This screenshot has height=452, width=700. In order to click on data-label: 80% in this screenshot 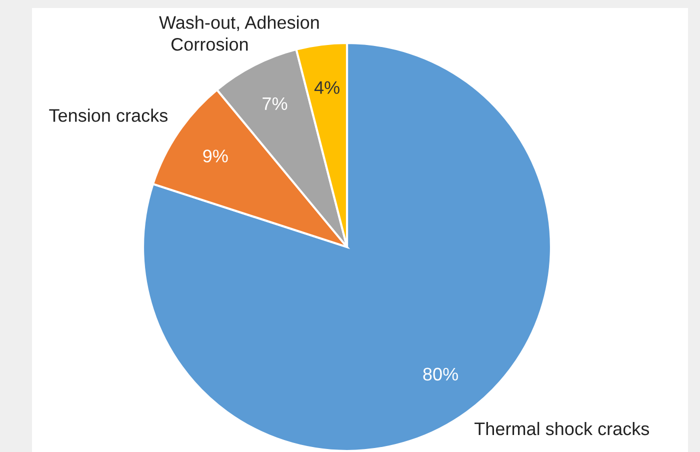, I will do `click(440, 374)`.